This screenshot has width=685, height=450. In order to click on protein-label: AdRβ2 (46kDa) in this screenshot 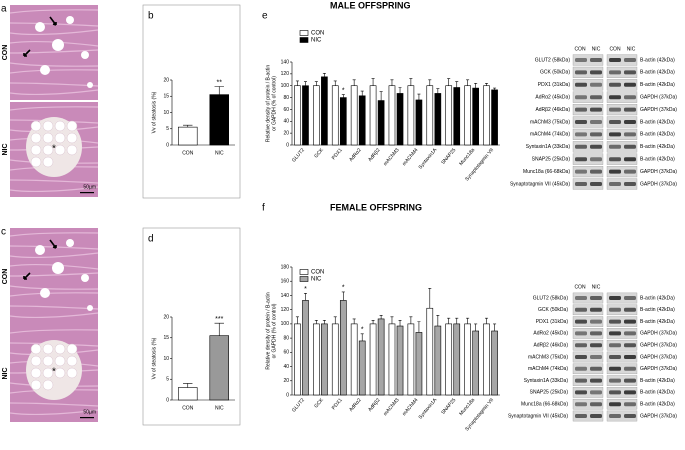, I will do `click(552, 110)`.